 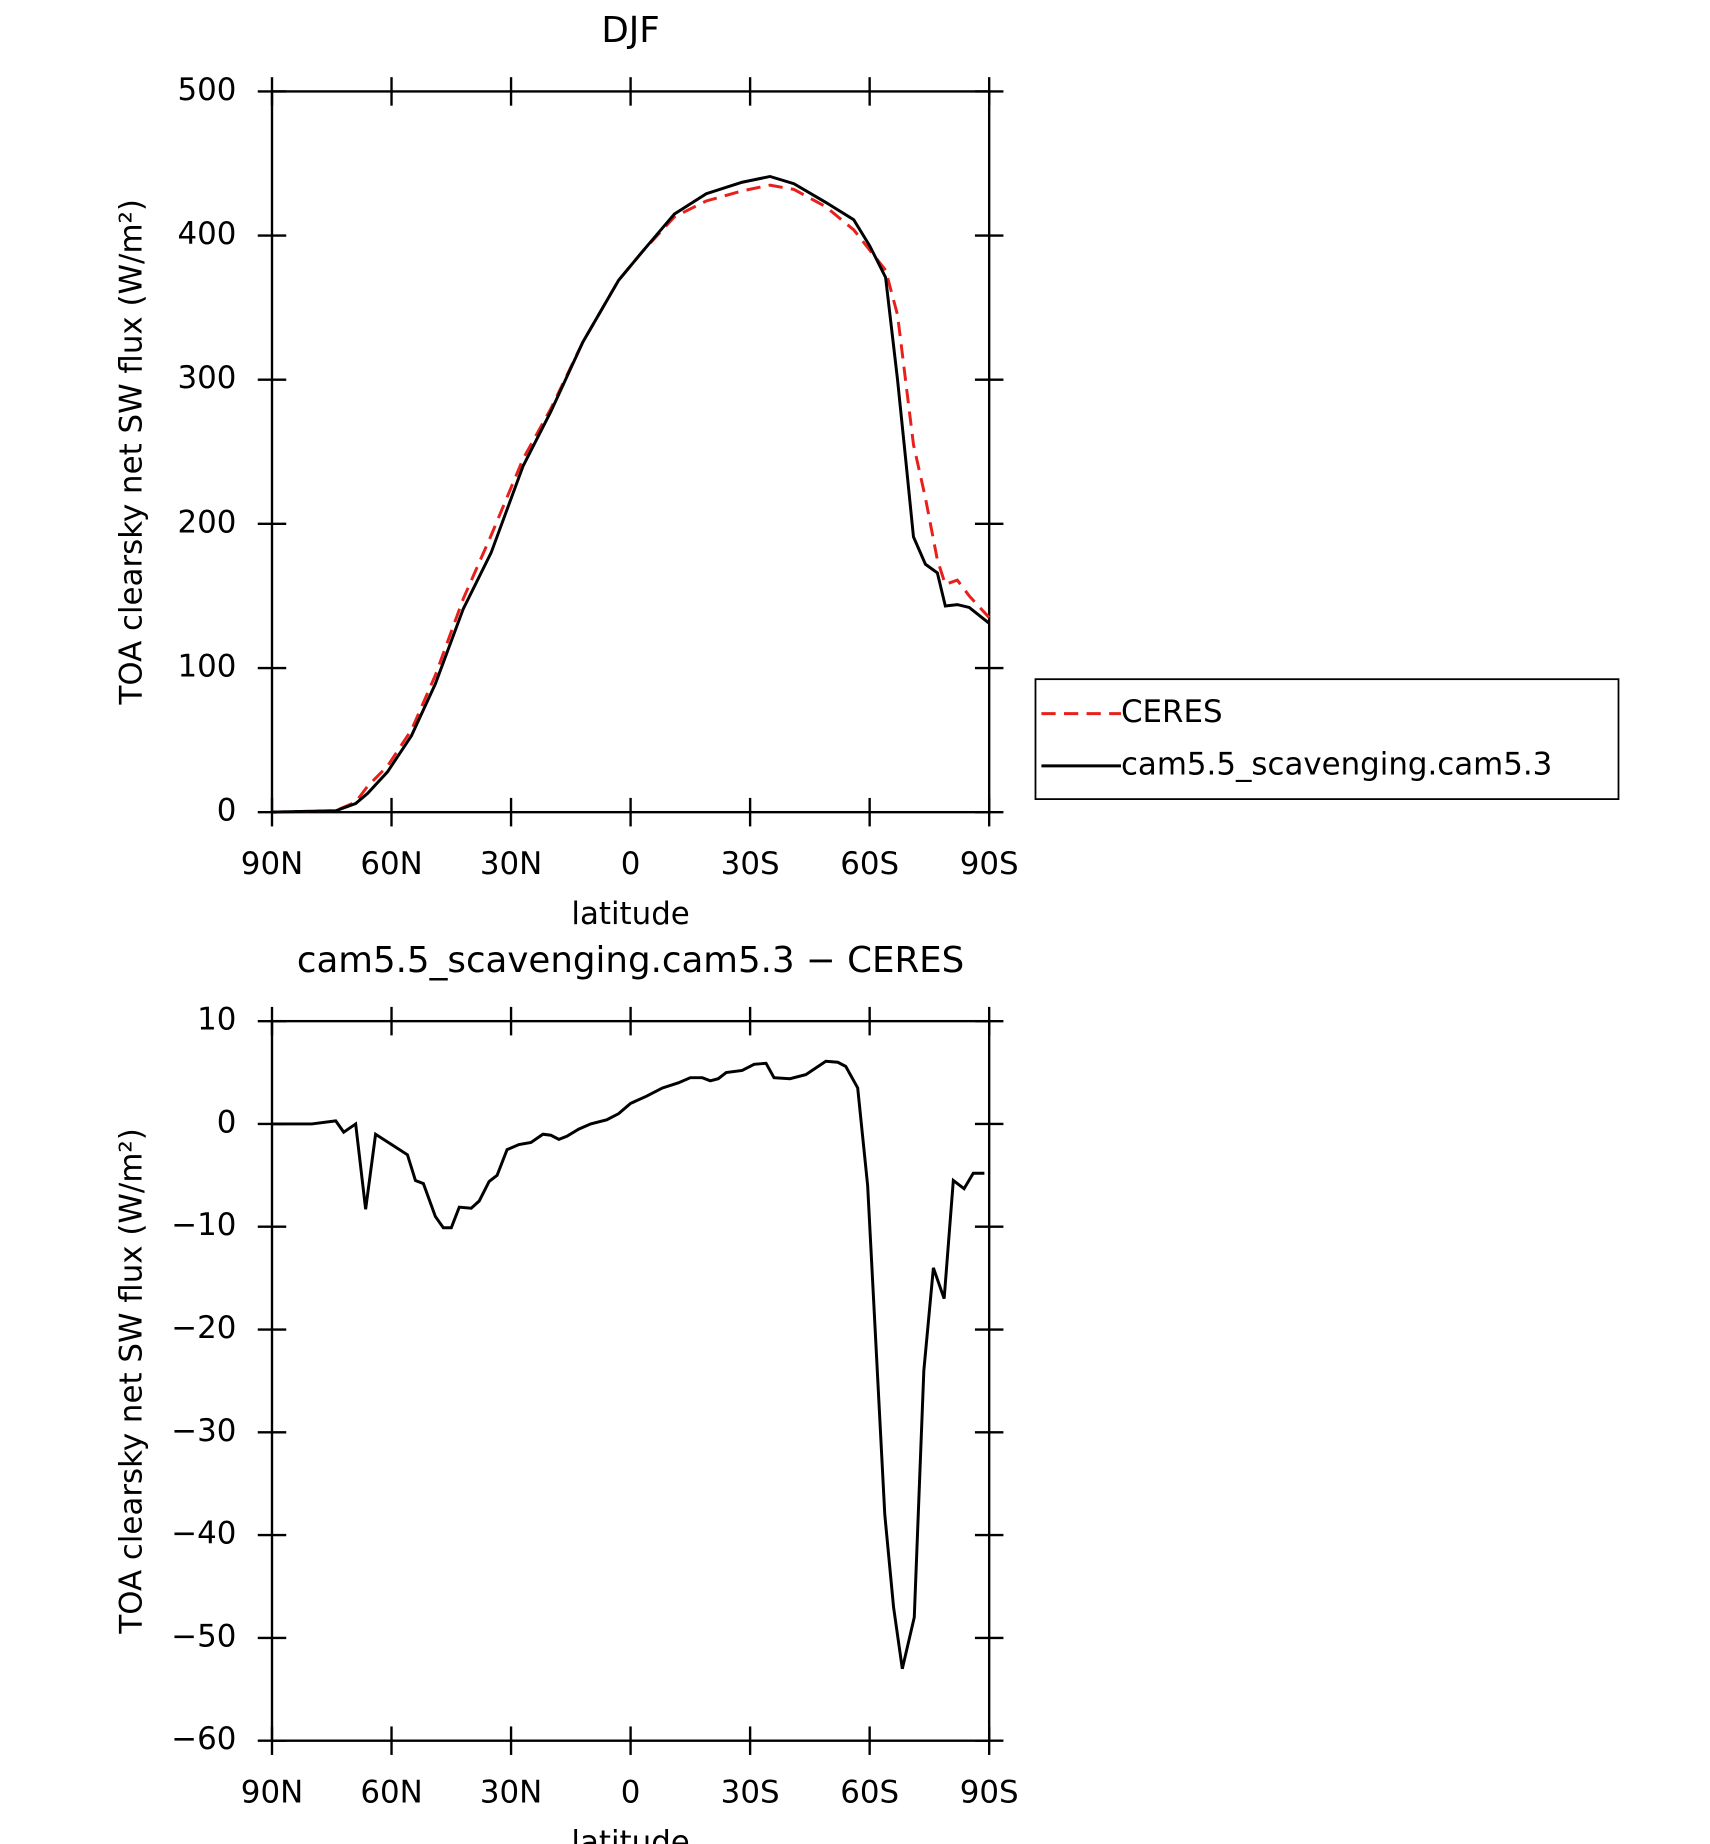 I want to click on y-tick-label: 300, so click(x=206, y=378).